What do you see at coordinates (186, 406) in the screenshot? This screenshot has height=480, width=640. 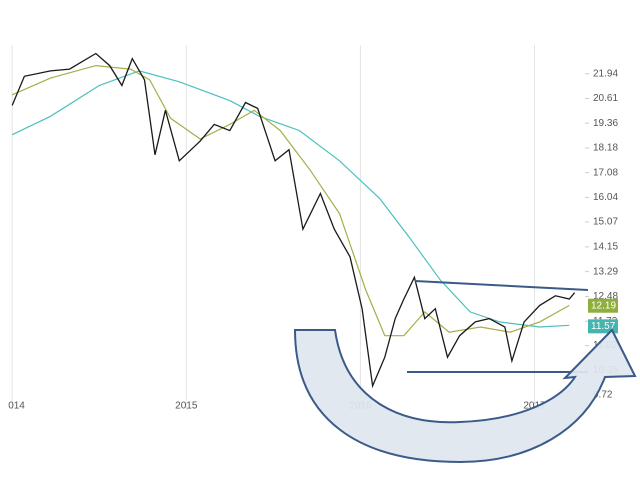 I see `x-tick-label: 2015` at bounding box center [186, 406].